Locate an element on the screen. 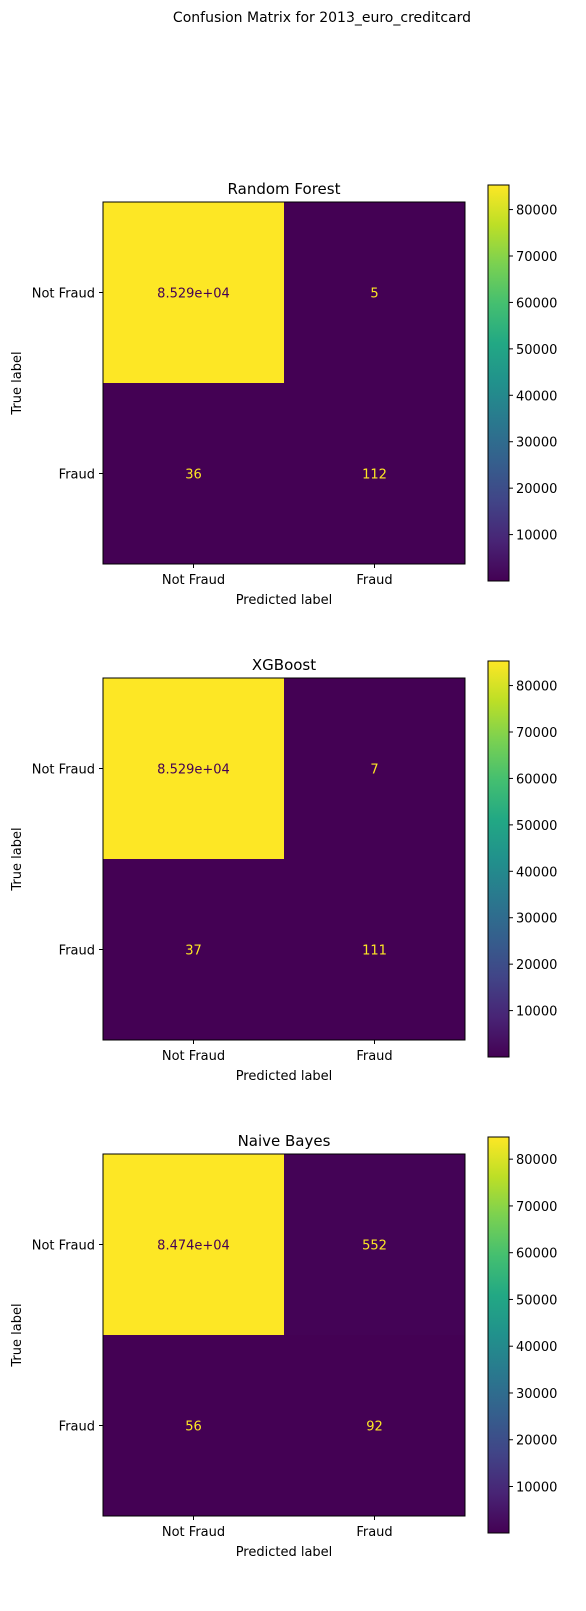 This screenshot has height=1611, width=586. cell-value-label: 8.474e+04 is located at coordinates (193, 1246).